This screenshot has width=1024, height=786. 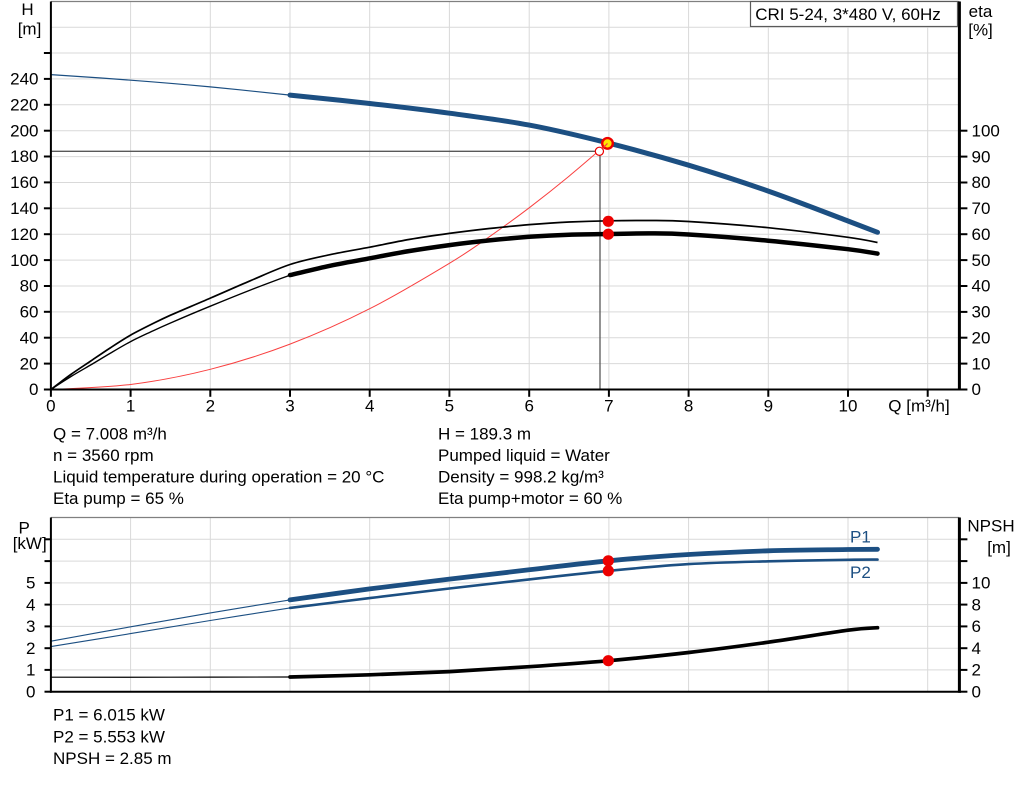 What do you see at coordinates (24, 527) in the screenshot?
I see `svg-text: P` at bounding box center [24, 527].